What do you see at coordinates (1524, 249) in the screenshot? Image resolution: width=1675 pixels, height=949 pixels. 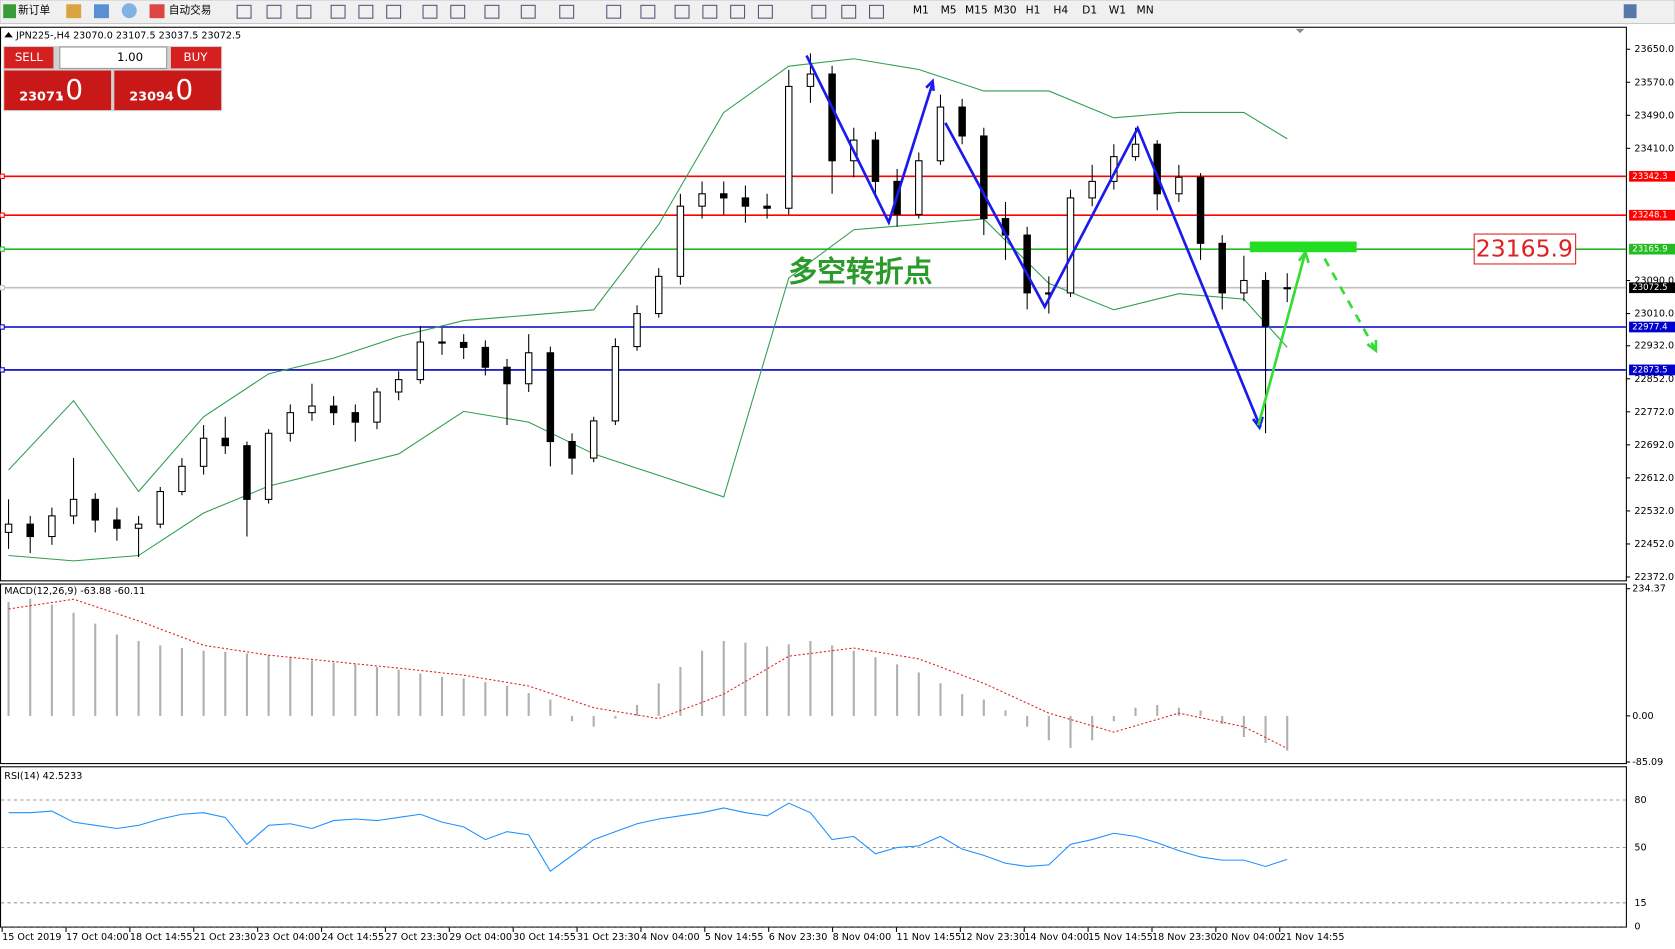 I see `price-callout-text: 23165.9` at bounding box center [1524, 249].